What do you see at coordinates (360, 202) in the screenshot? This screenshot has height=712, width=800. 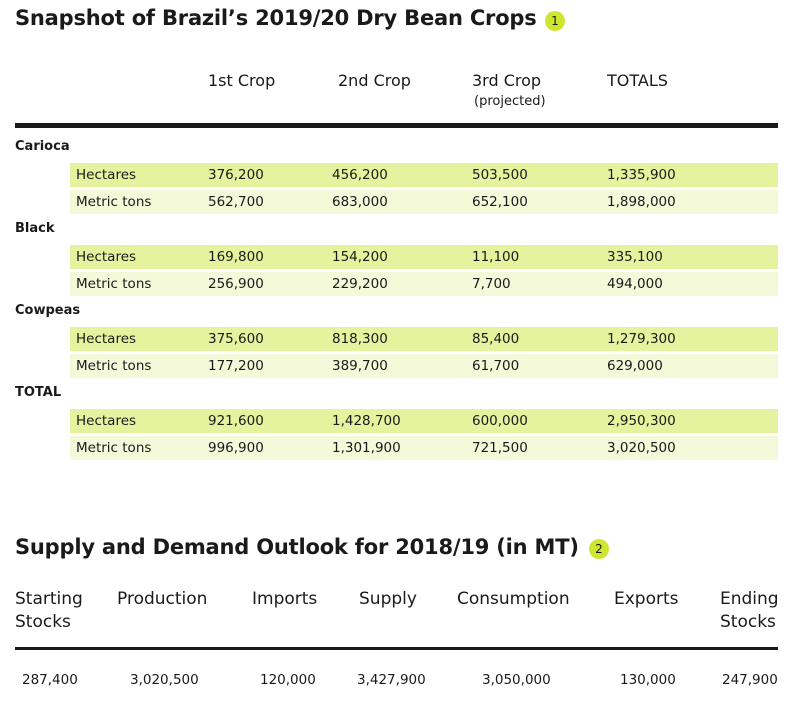 I see `cell: 683,000` at bounding box center [360, 202].